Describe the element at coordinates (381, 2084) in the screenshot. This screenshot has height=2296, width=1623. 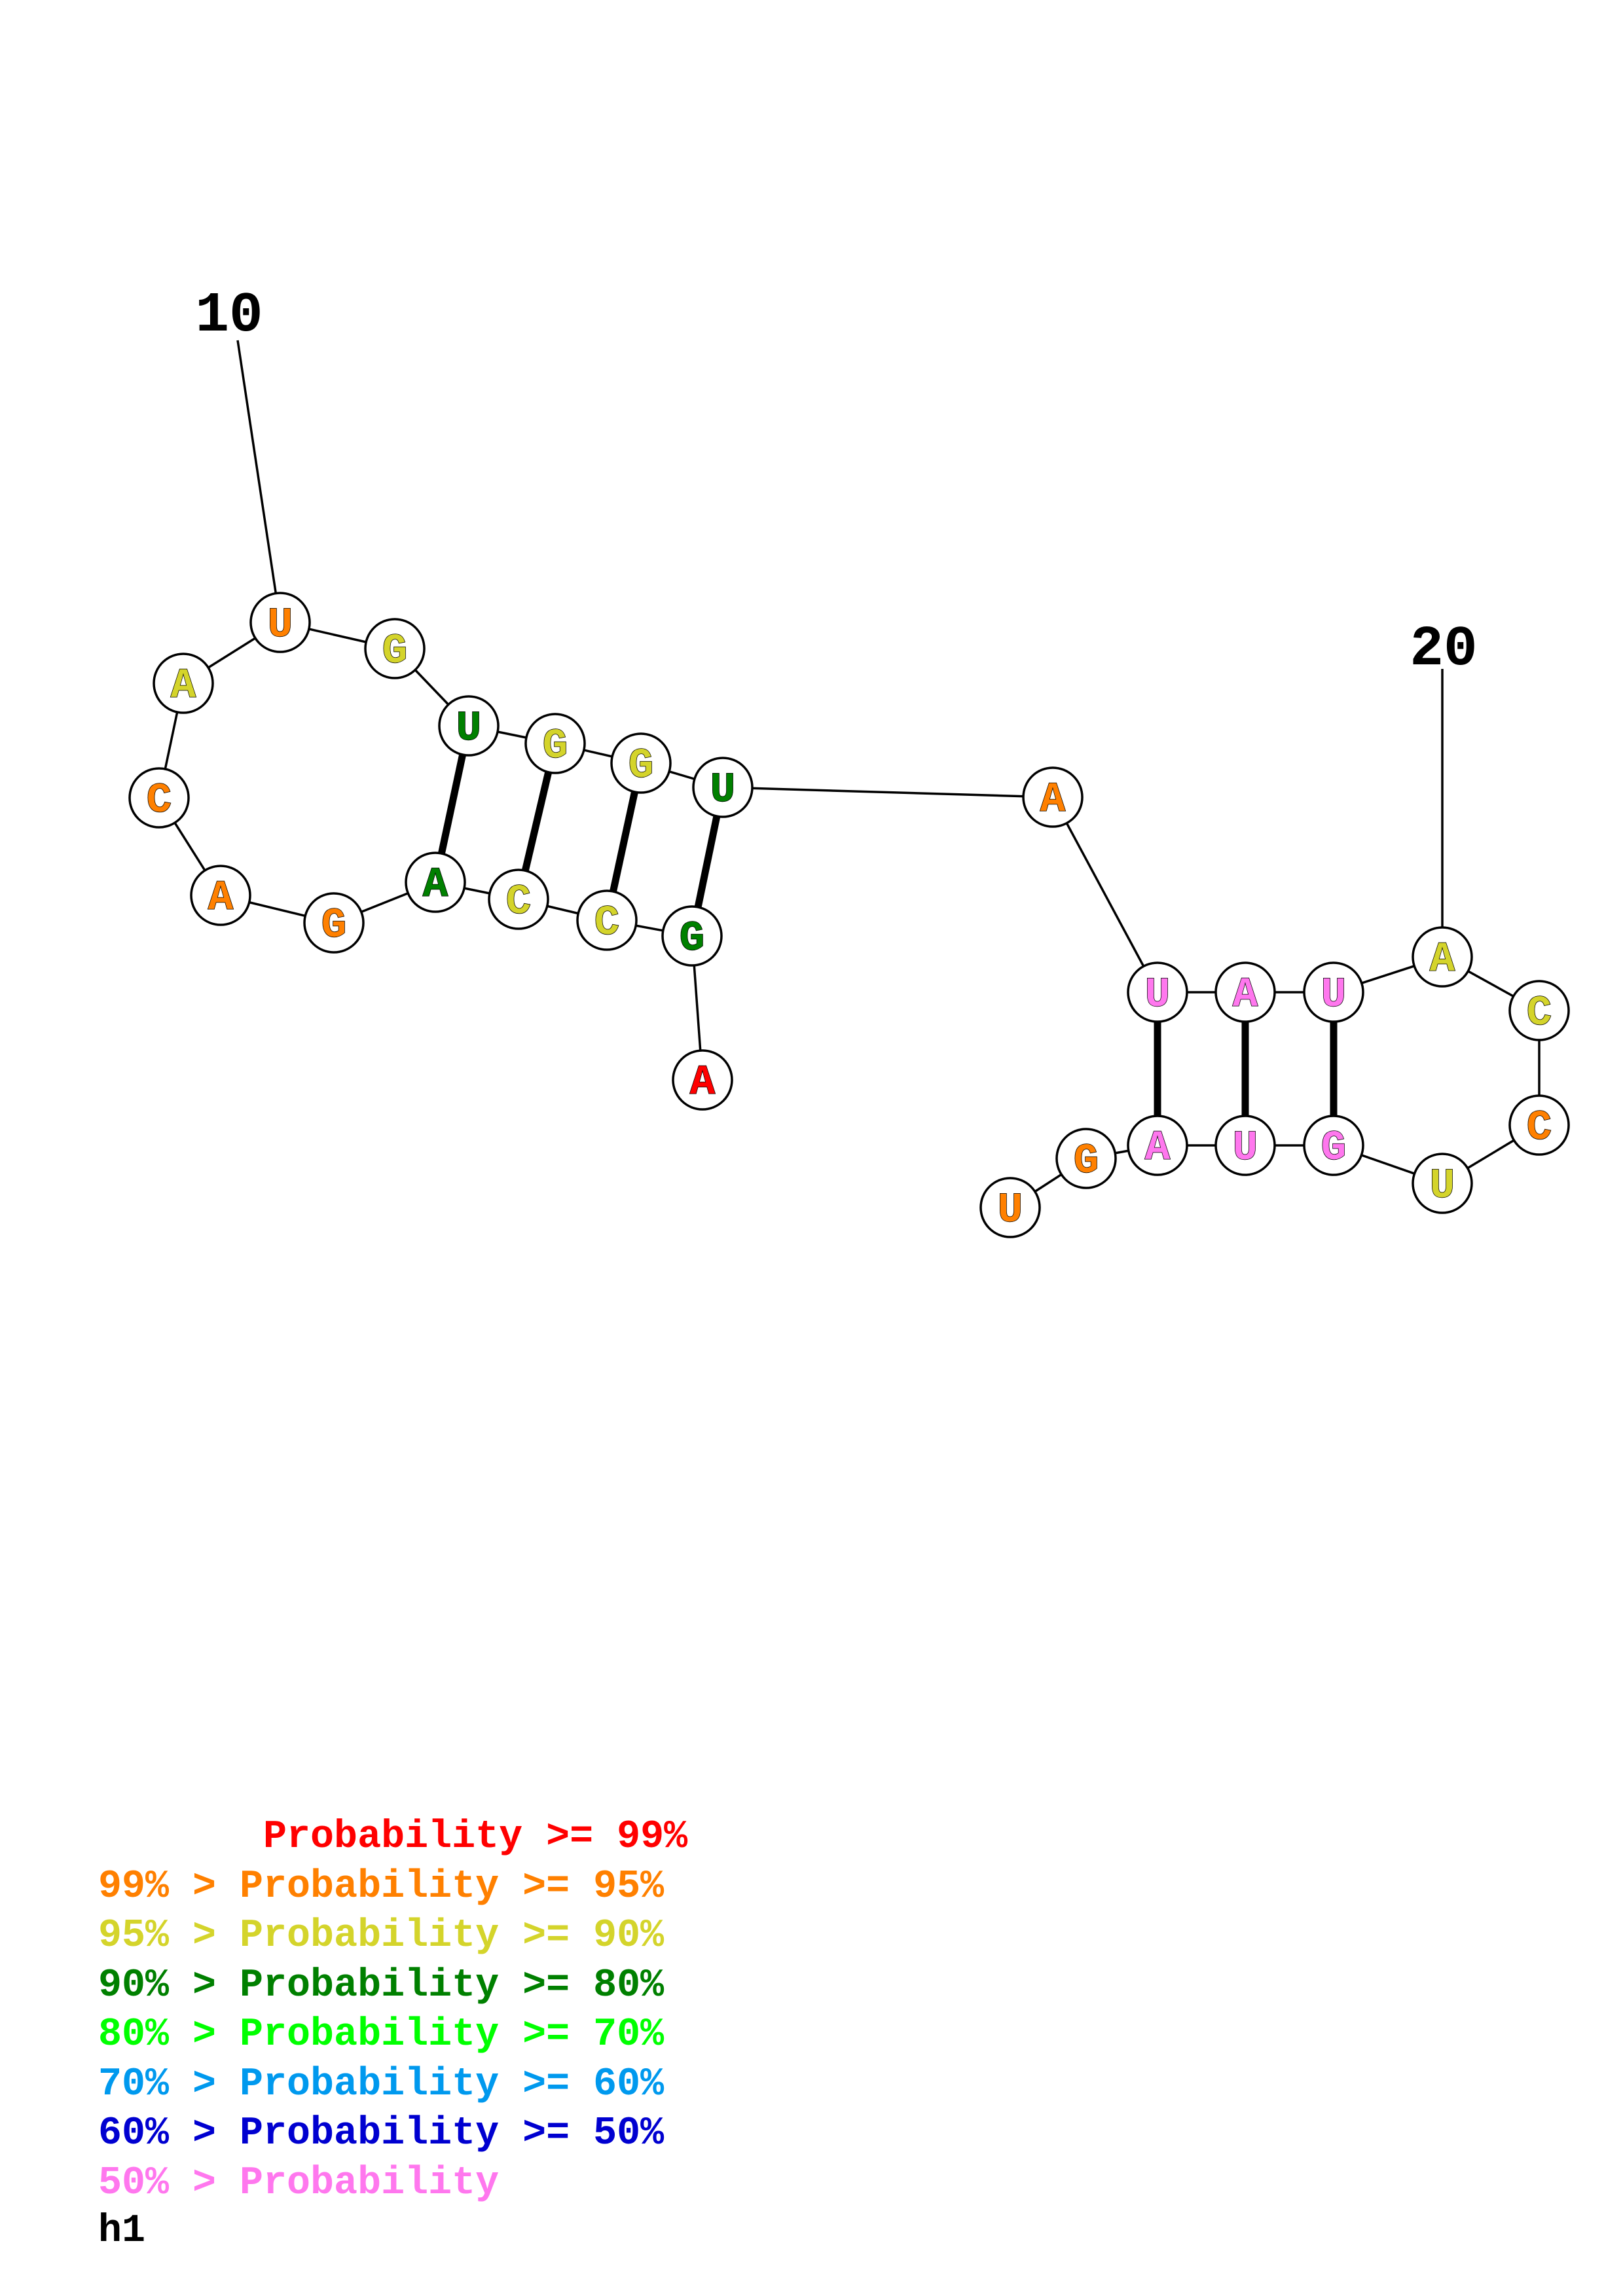
I see `legend-row: 70% > Probability >= 60%` at that location.